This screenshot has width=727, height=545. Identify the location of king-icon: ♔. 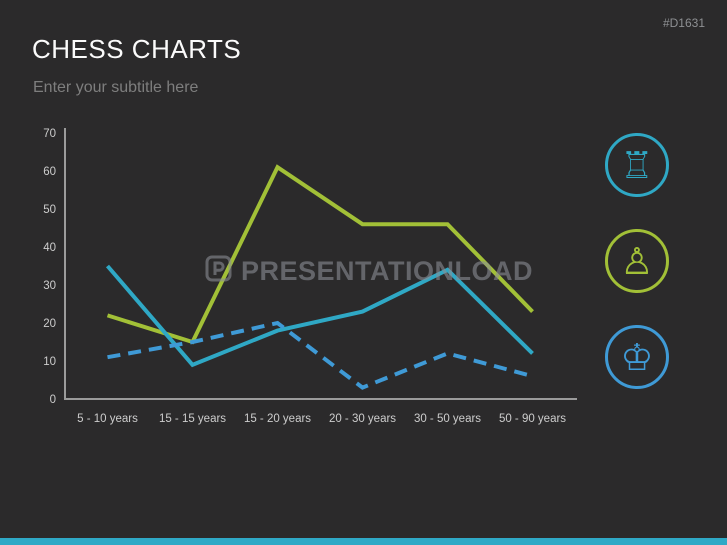
(637, 357).